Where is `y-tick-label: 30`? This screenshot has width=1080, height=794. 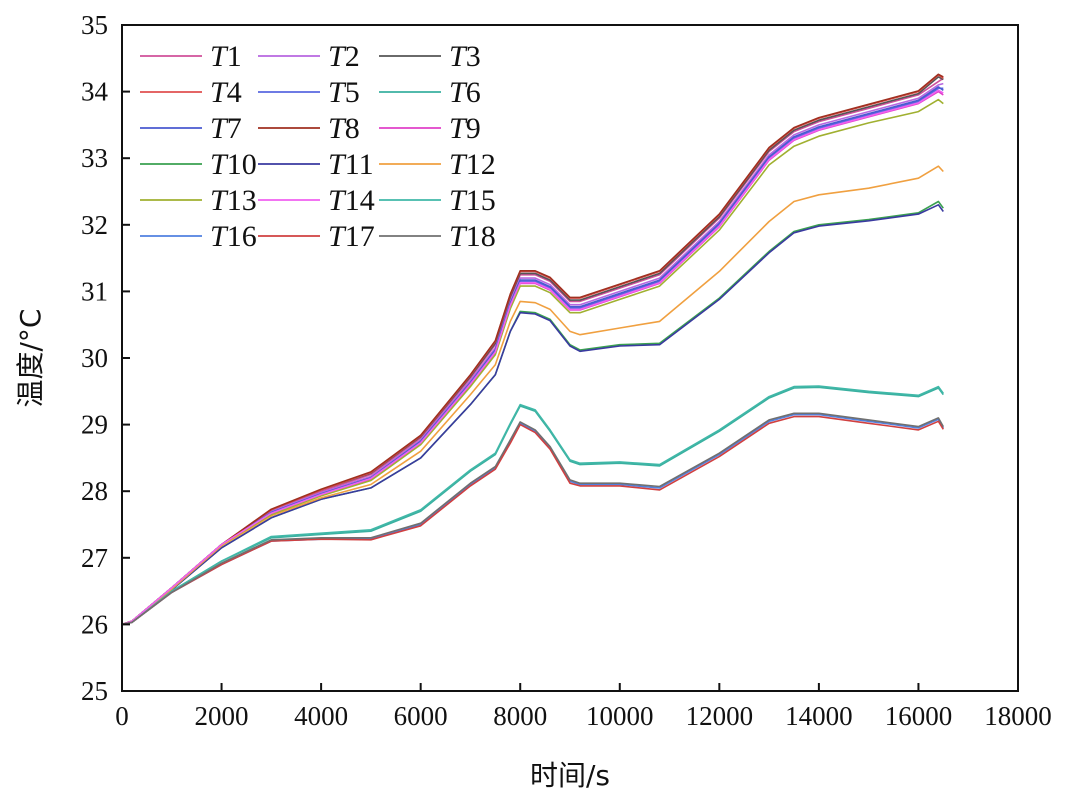 y-tick-label: 30 is located at coordinates (94, 358).